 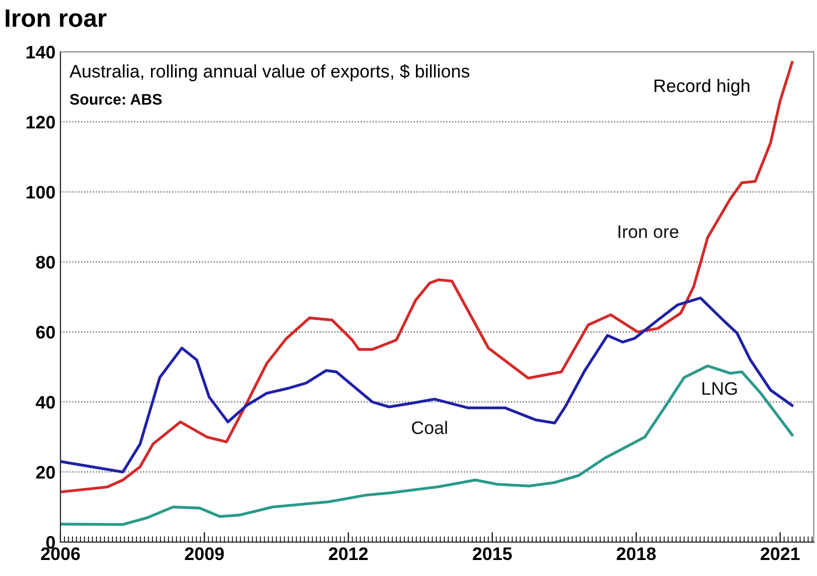 What do you see at coordinates (45, 262) in the screenshot?
I see `y-tick-label: 80` at bounding box center [45, 262].